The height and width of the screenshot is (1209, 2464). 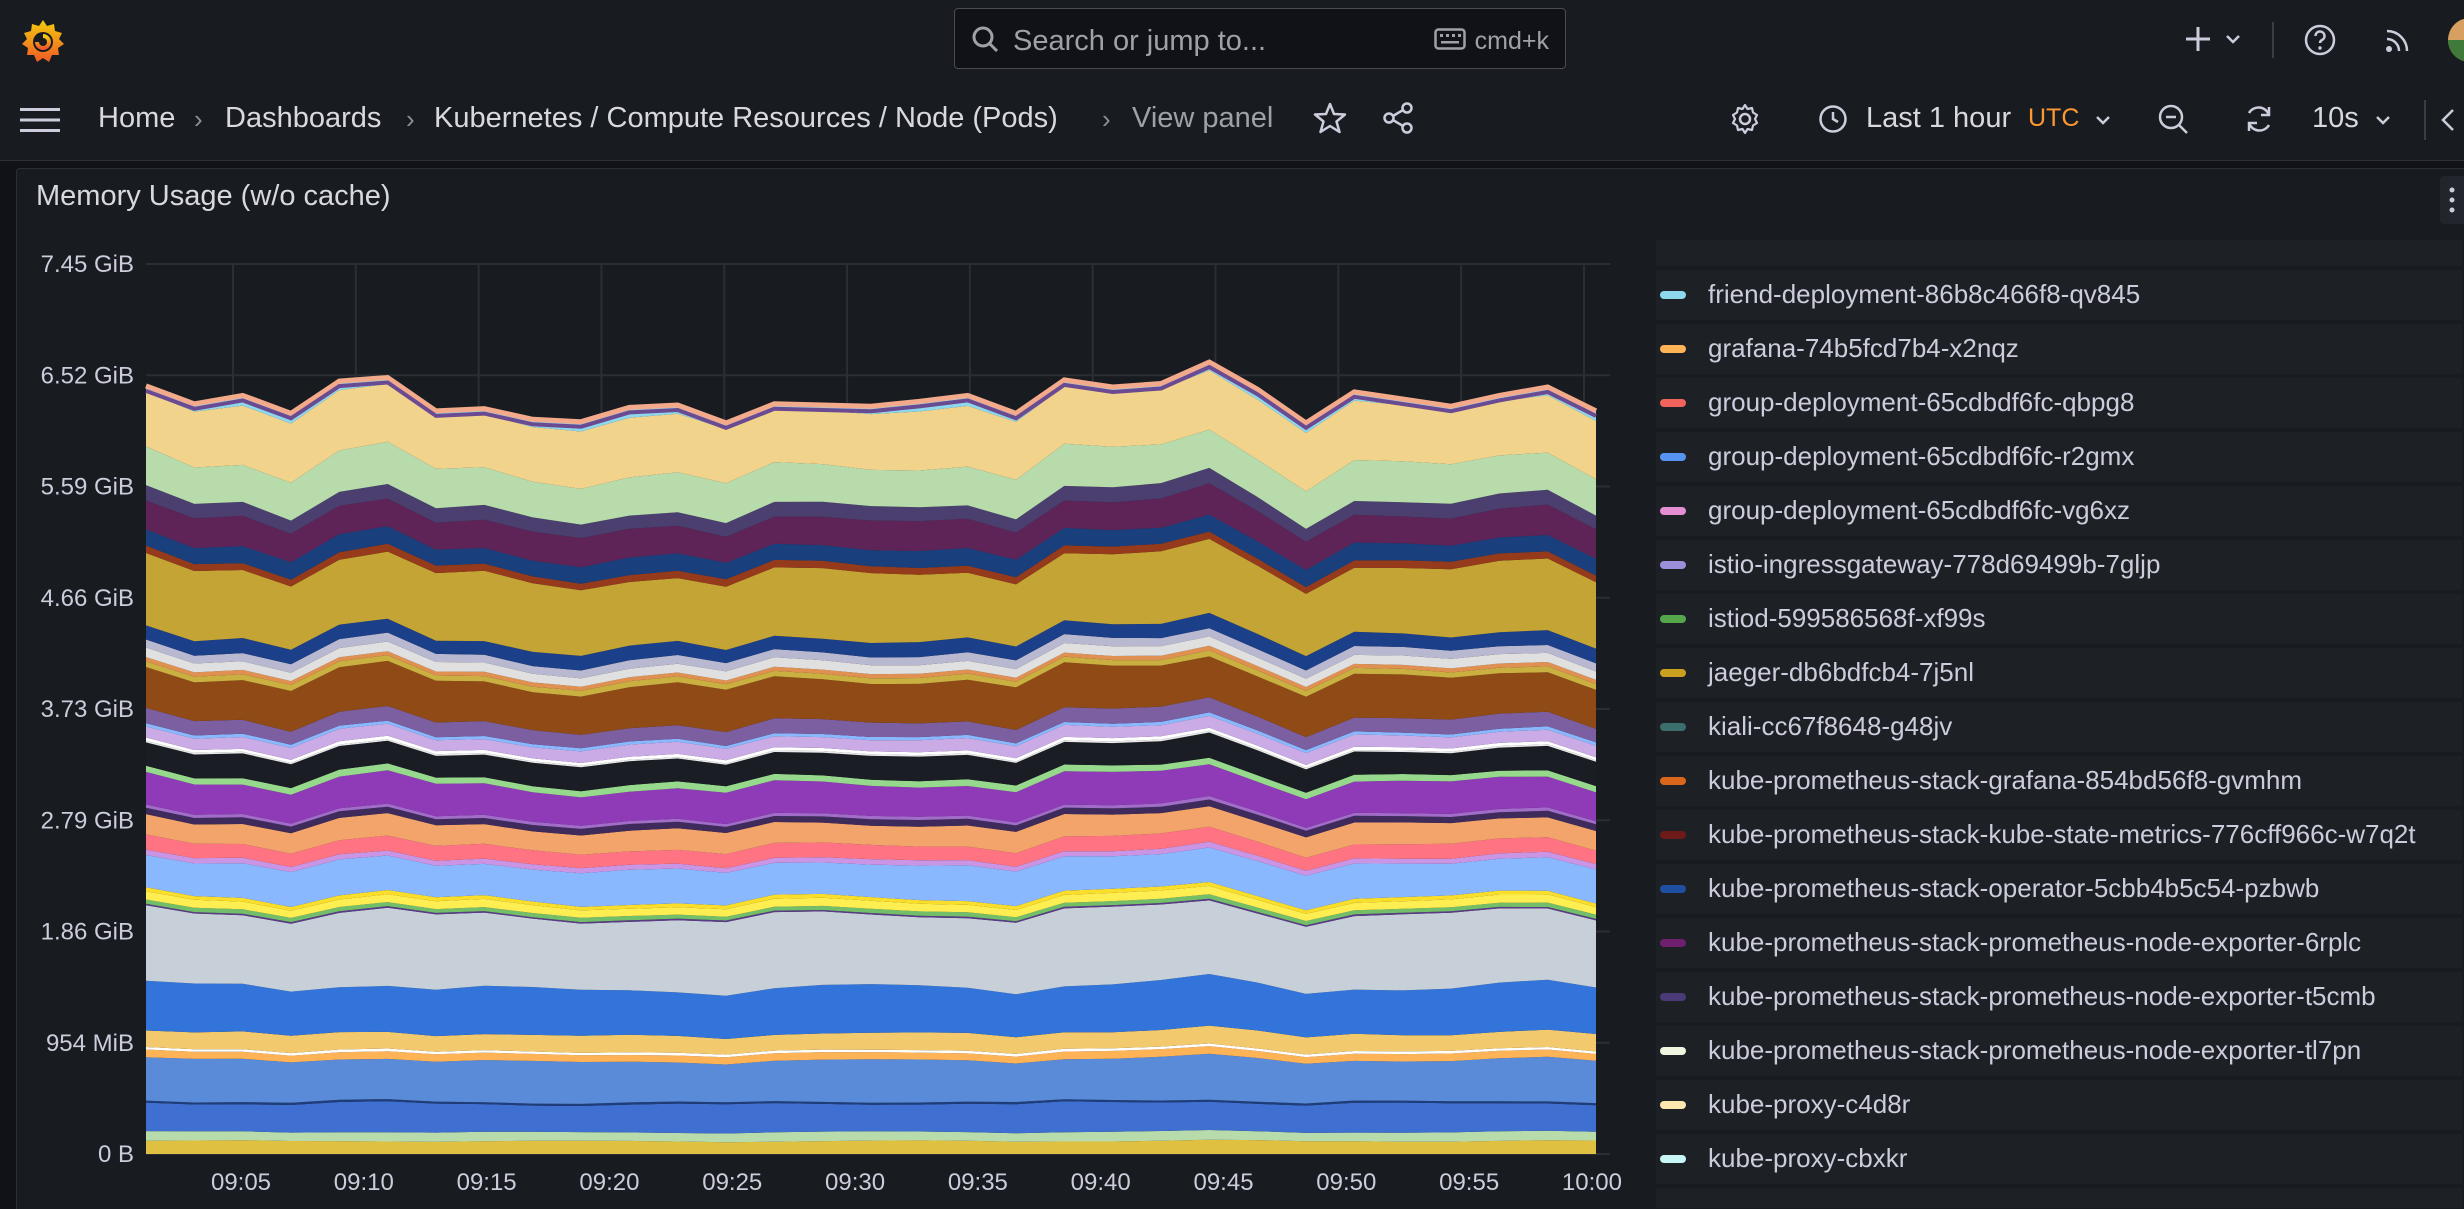 What do you see at coordinates (2198, 39) in the screenshot?
I see `plus-icon` at bounding box center [2198, 39].